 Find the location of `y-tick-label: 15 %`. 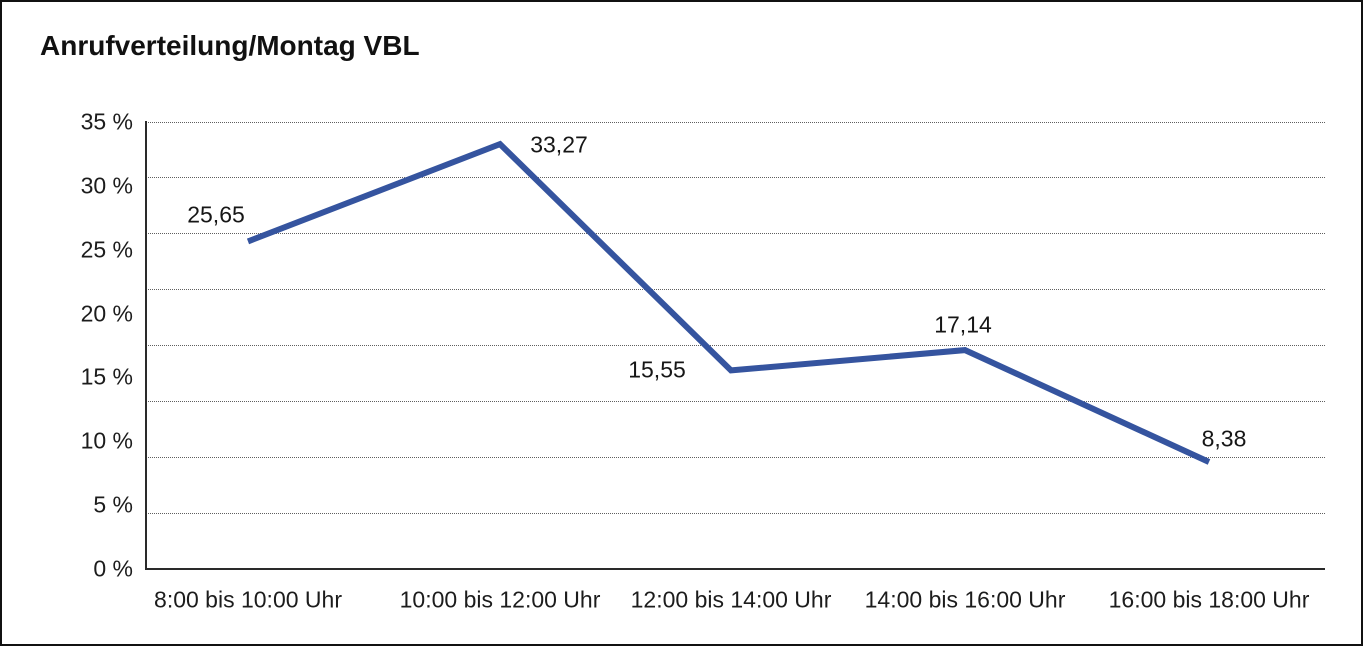

y-tick-label: 15 % is located at coordinates (106, 376).